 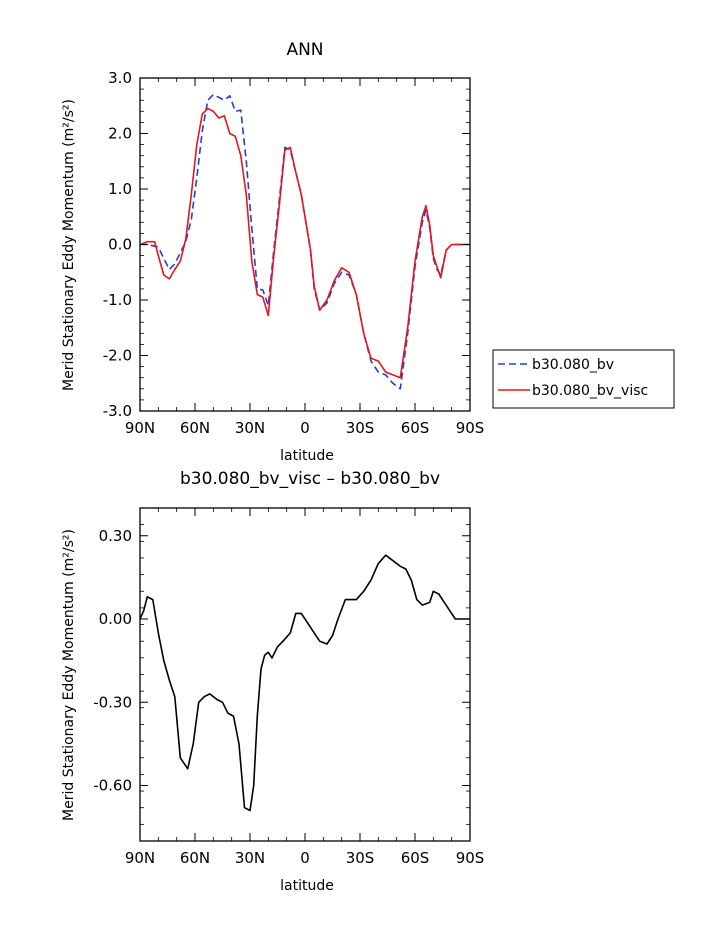 I want to click on bottom-series-line-b30-080-bv-visc-b30-080-bv, so click(x=304, y=683).